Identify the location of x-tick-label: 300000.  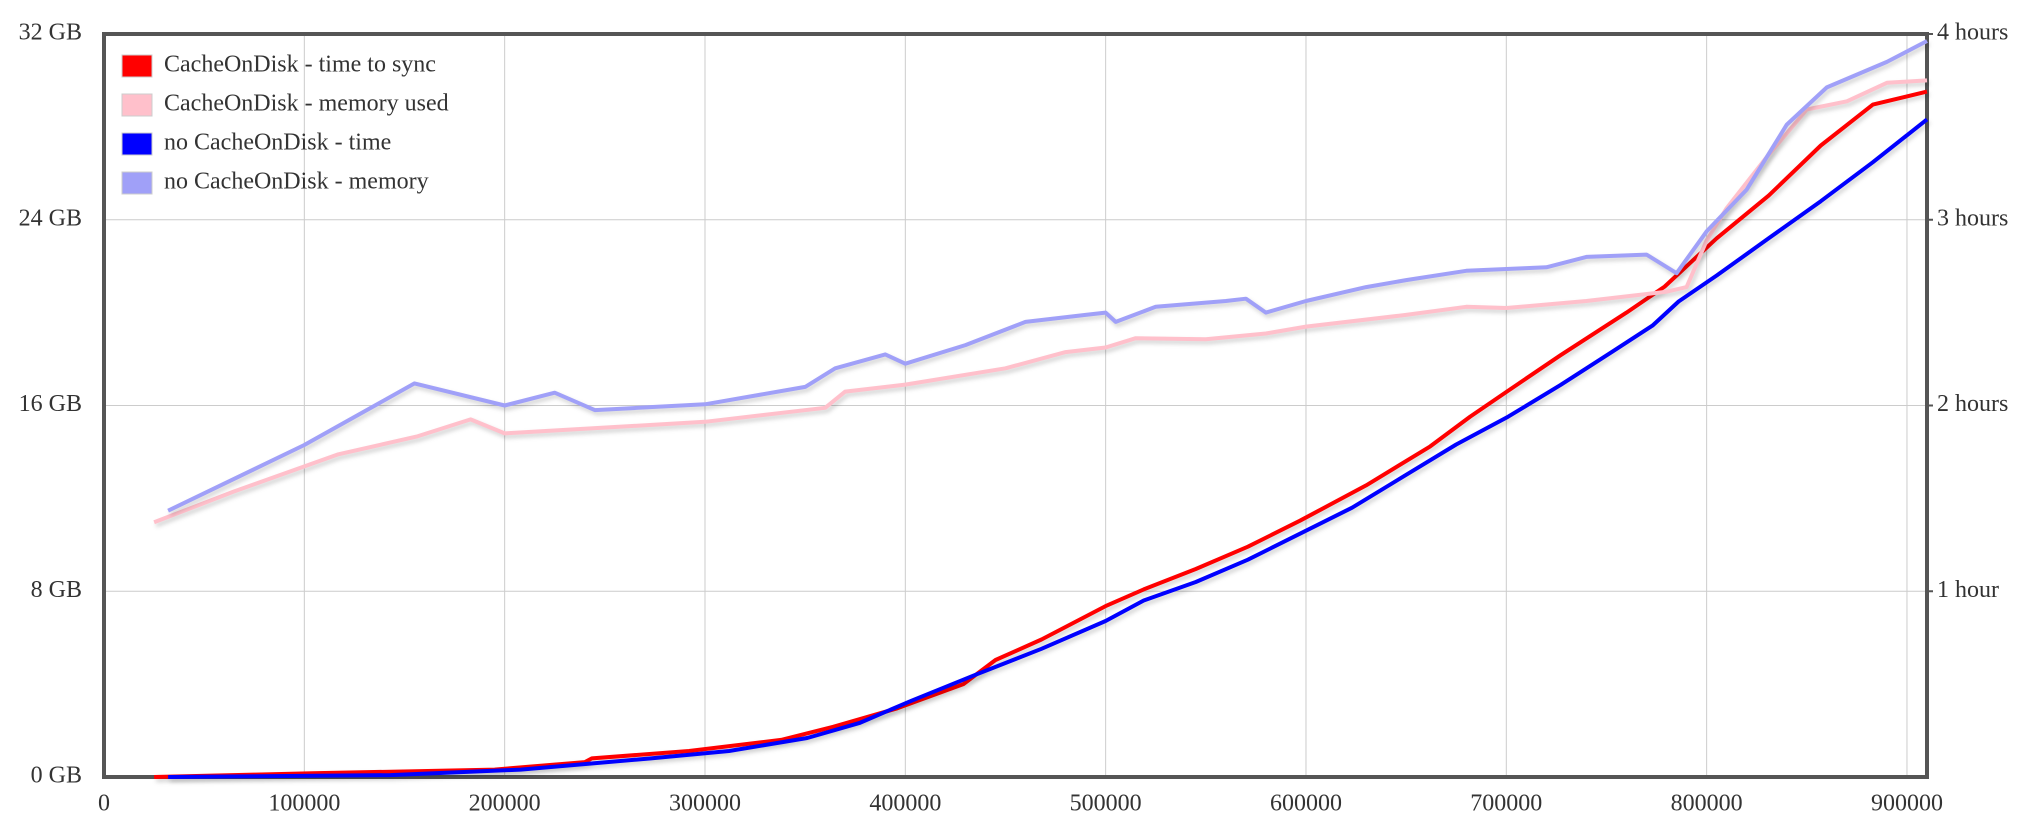
(705, 804).